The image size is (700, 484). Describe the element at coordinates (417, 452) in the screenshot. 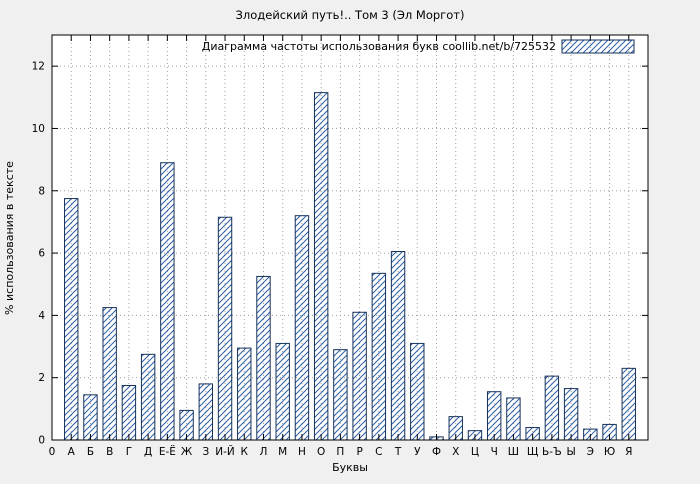

I see `x-tick-label: У` at that location.